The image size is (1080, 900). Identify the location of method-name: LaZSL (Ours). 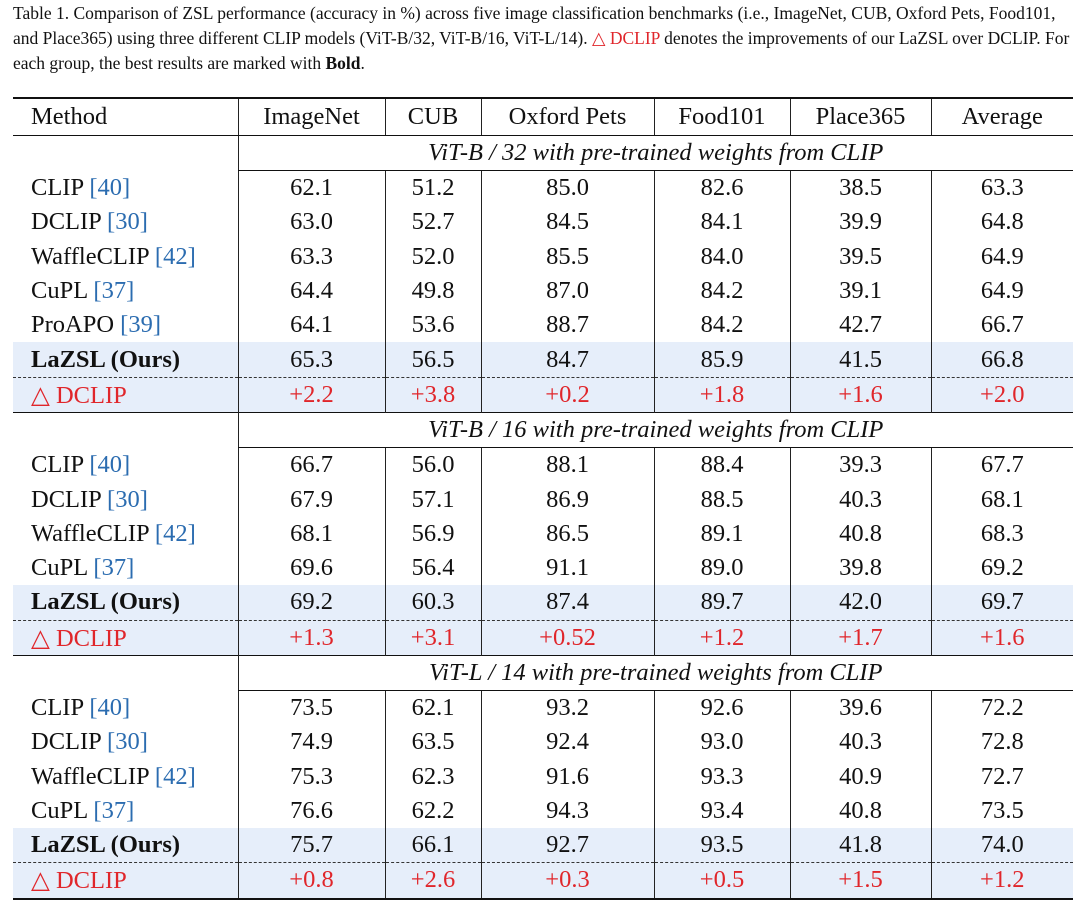
(125, 360).